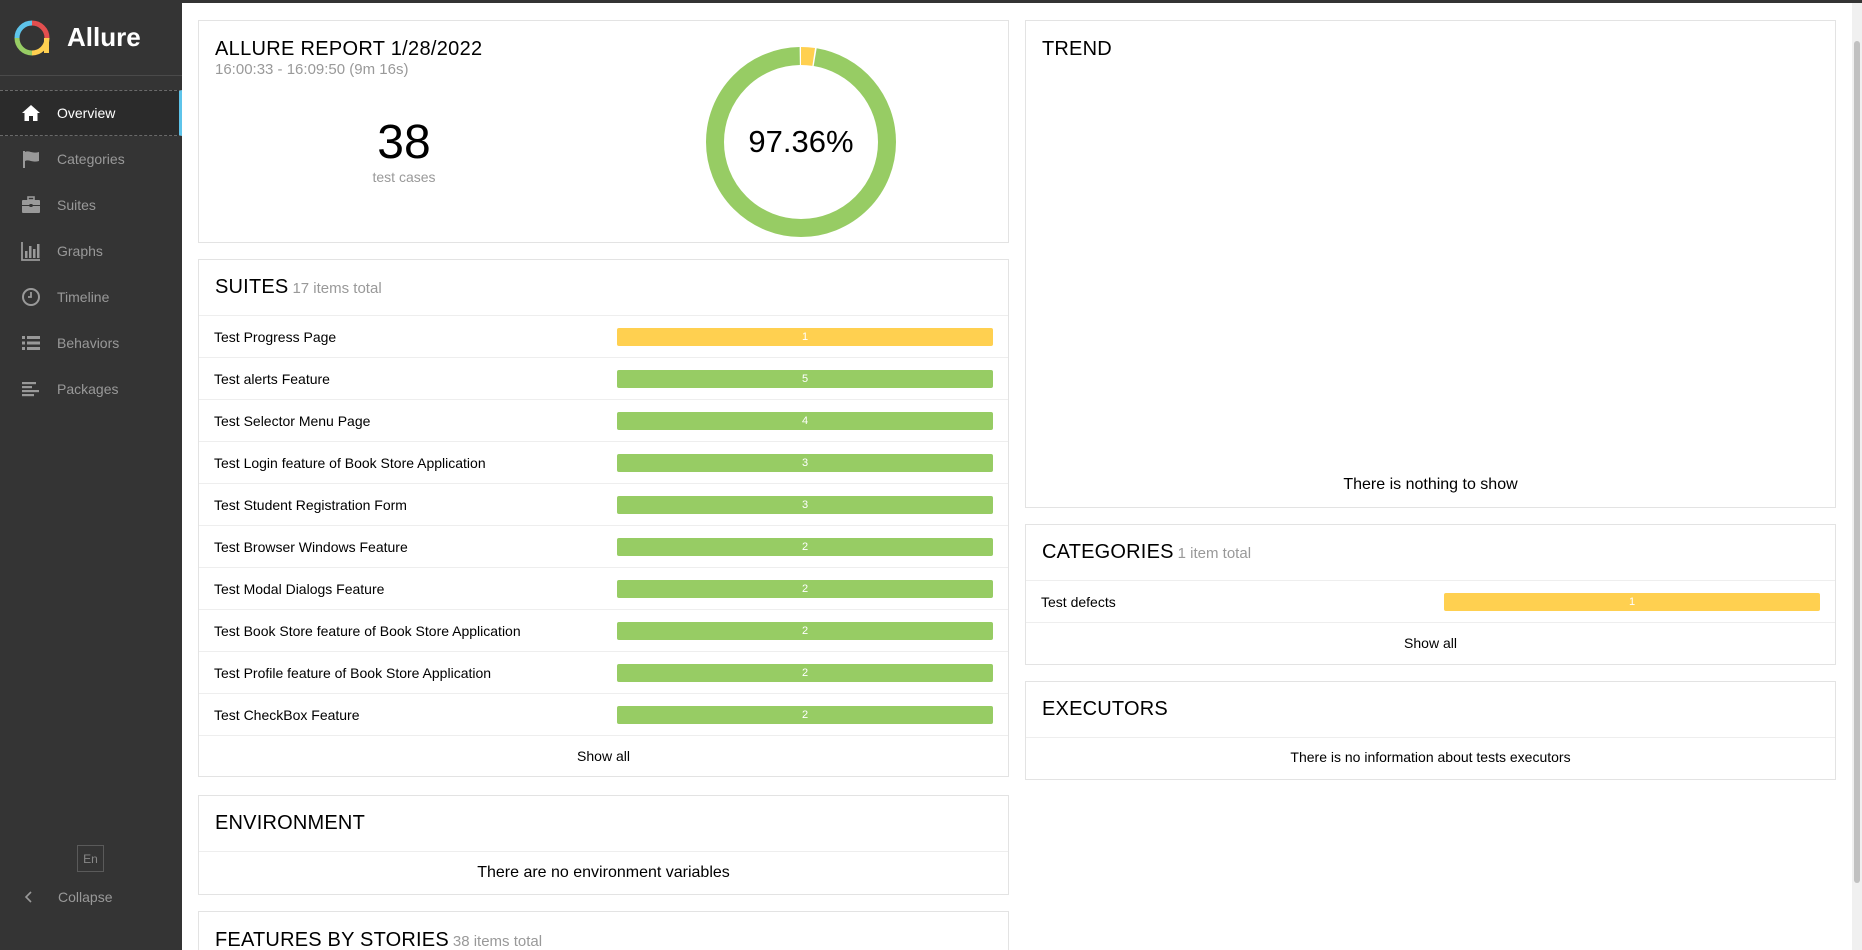 The image size is (1862, 950). I want to click on donut-passed-arc, so click(801, 142).